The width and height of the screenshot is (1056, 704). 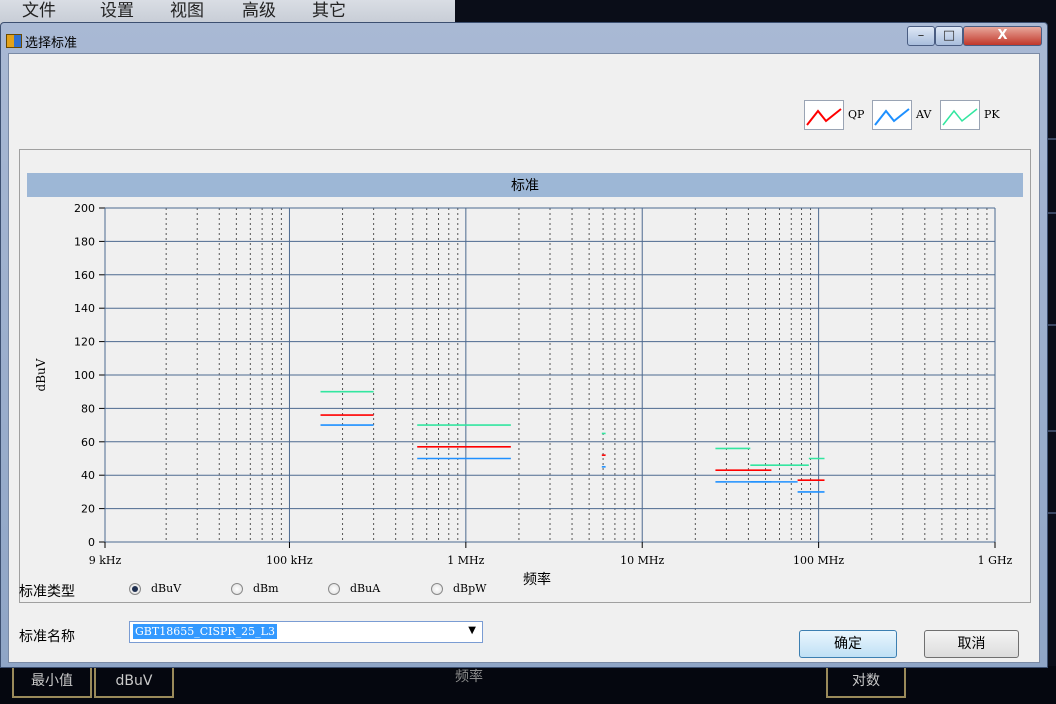 I want to click on qp-line-icon, so click(x=824, y=117).